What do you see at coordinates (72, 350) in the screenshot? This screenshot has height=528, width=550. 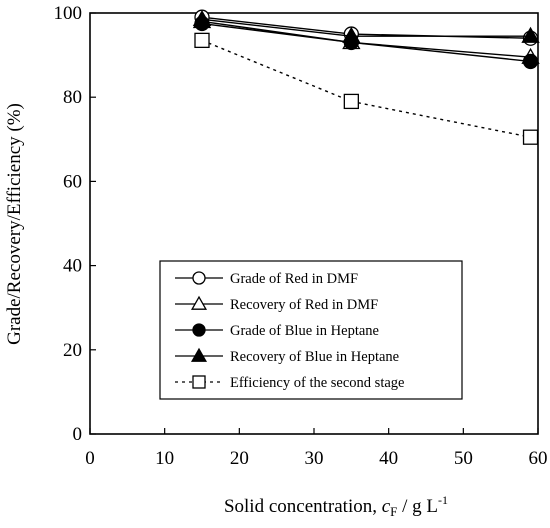 I see `y-tick-label: 20` at bounding box center [72, 350].